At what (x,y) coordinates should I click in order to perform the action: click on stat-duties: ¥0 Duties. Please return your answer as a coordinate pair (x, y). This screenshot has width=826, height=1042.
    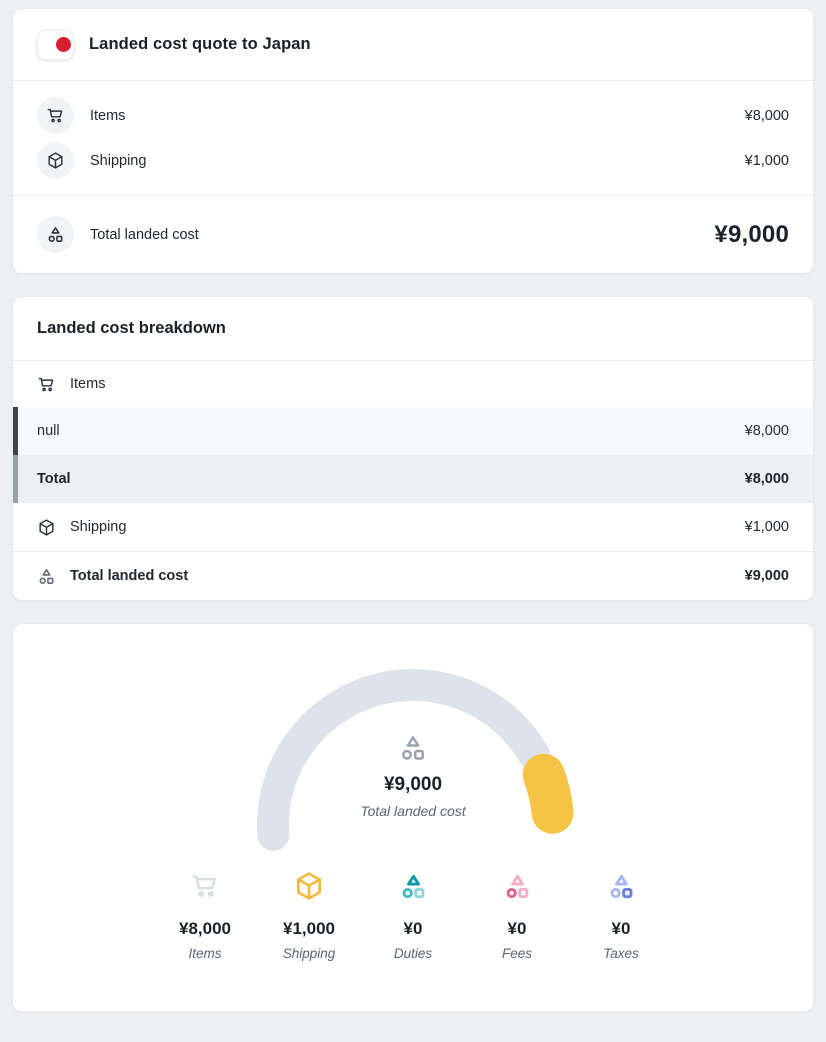
    Looking at the image, I should click on (413, 915).